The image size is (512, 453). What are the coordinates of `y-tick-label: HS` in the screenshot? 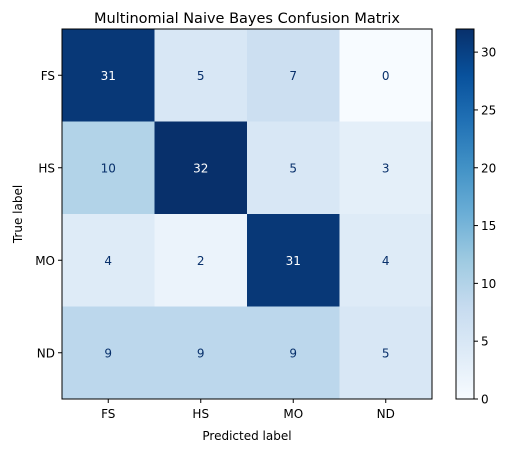 It's located at (46, 168).